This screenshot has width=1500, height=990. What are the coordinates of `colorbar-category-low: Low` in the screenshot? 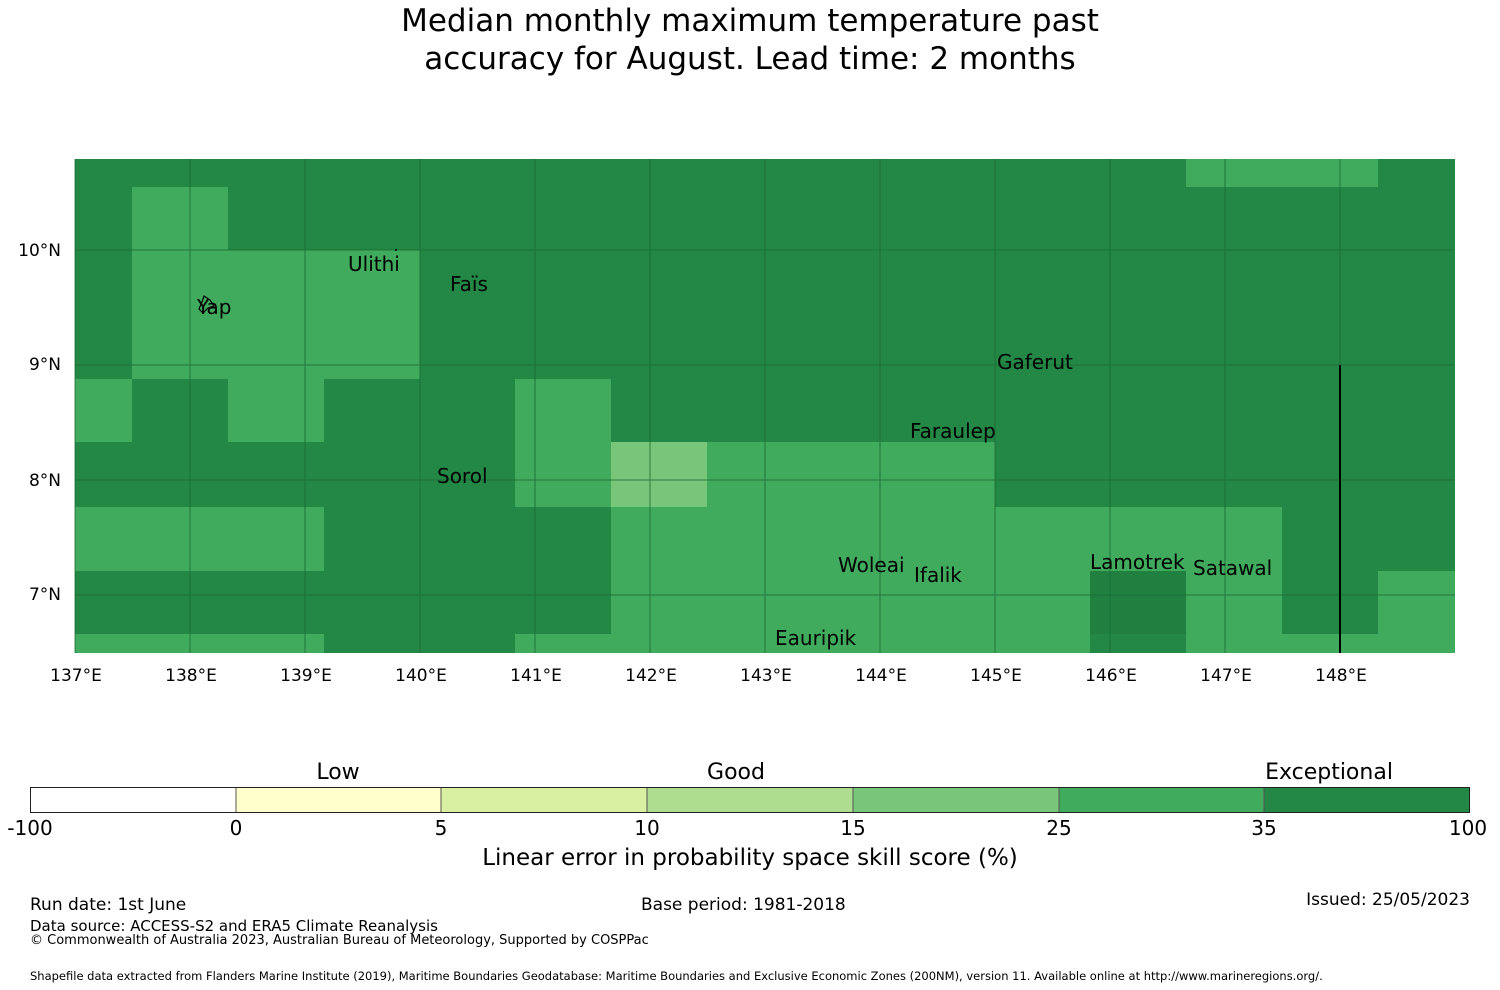 It's located at (338, 772).